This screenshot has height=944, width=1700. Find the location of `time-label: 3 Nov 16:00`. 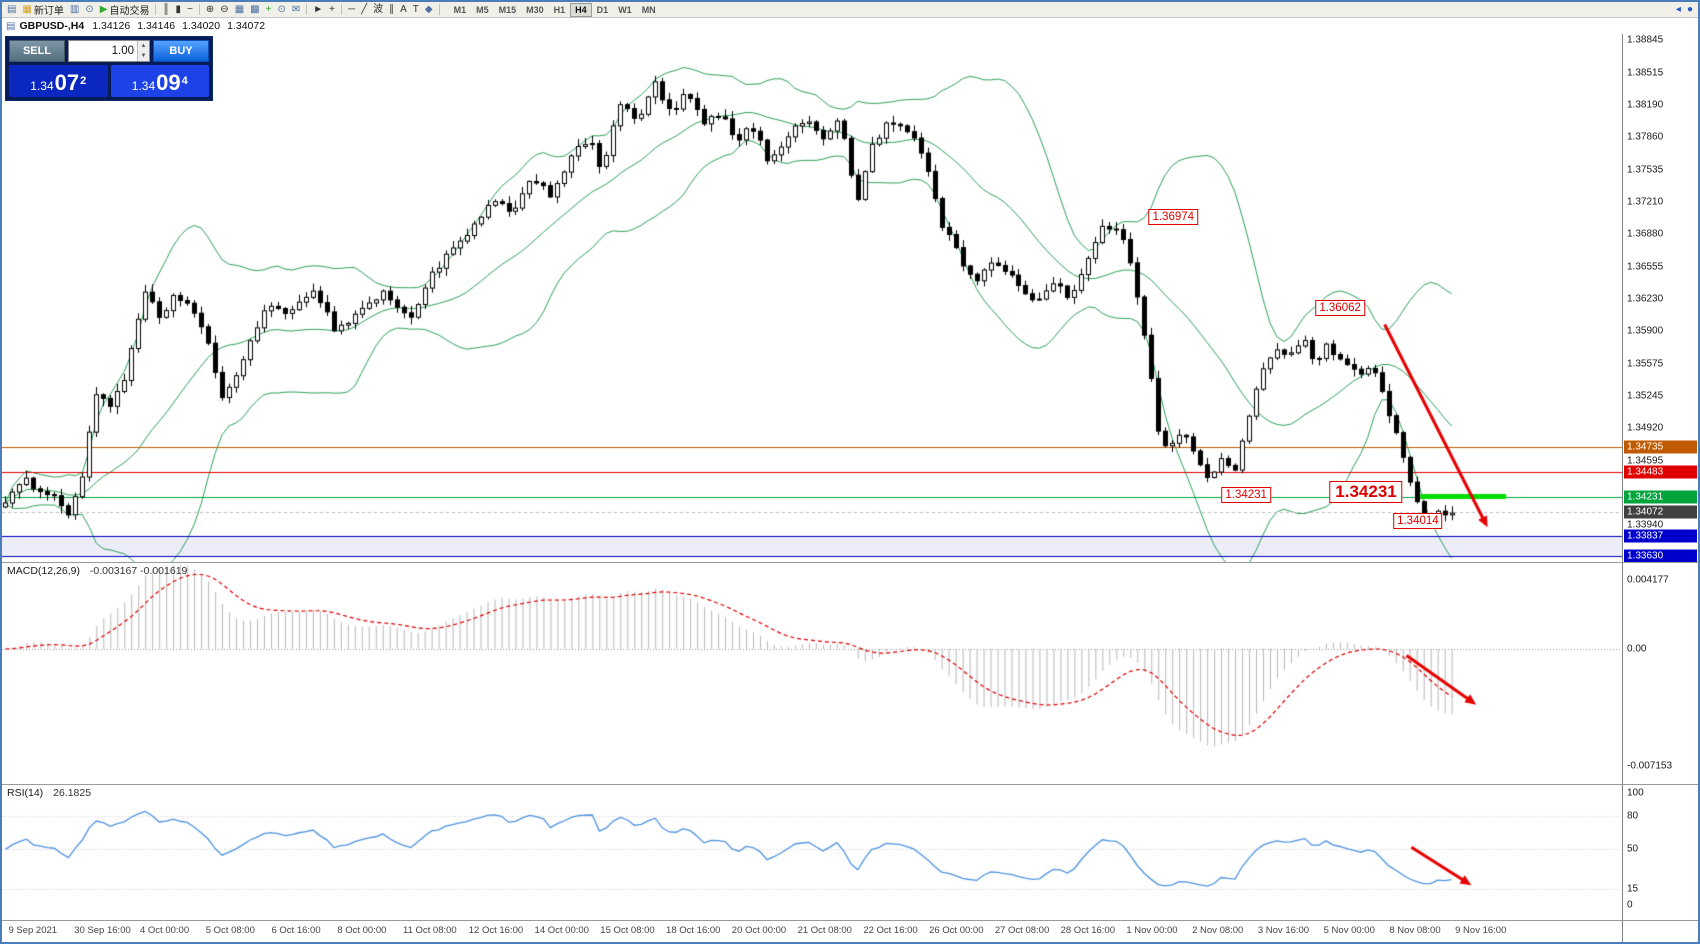

time-label: 3 Nov 16:00 is located at coordinates (1283, 930).